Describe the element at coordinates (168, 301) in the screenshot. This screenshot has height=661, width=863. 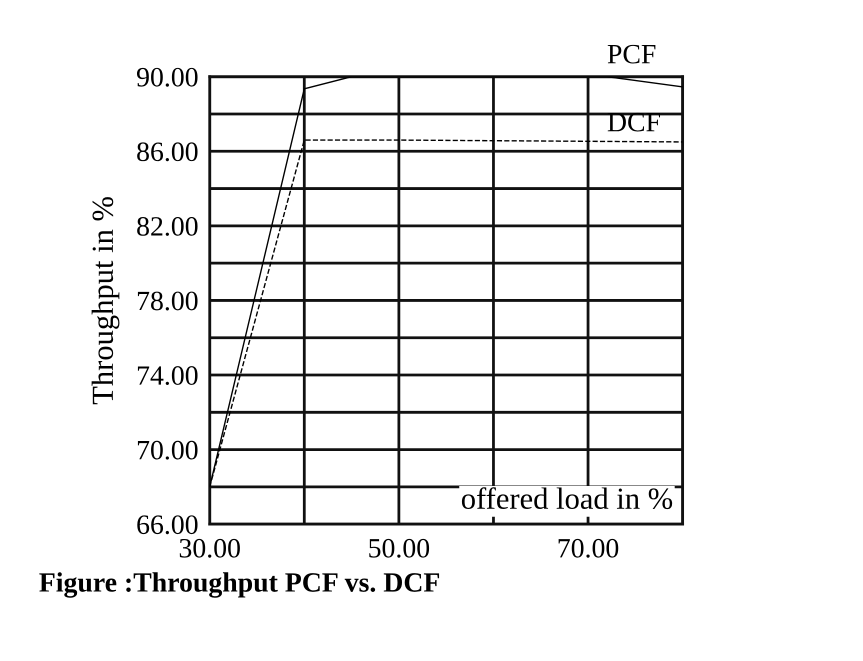
I see `y-tick-label: 78.00` at that location.